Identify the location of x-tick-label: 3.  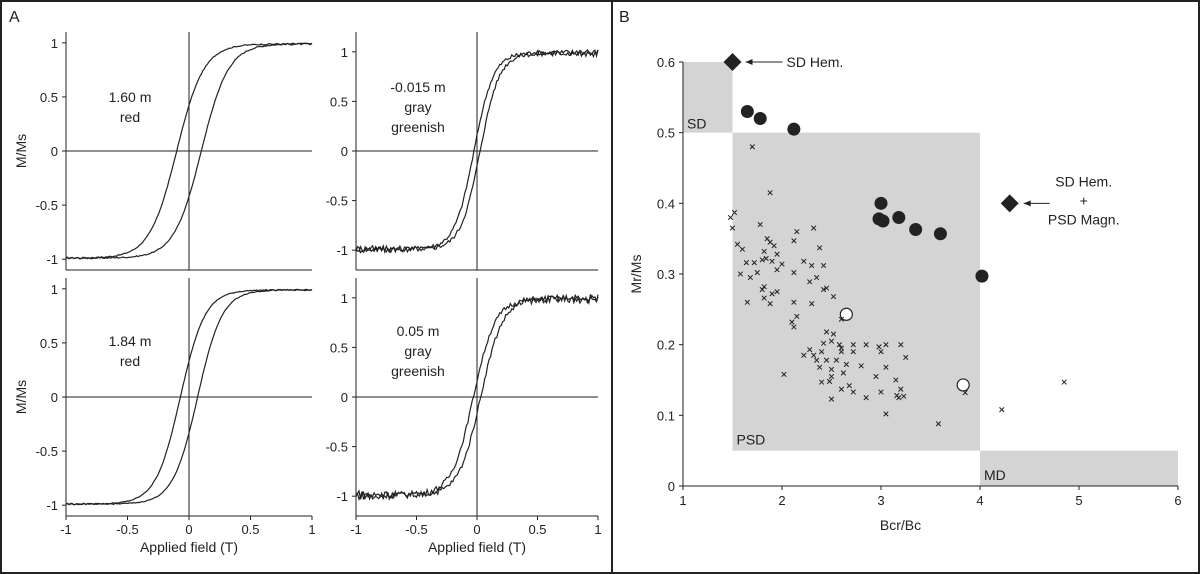
(880, 500).